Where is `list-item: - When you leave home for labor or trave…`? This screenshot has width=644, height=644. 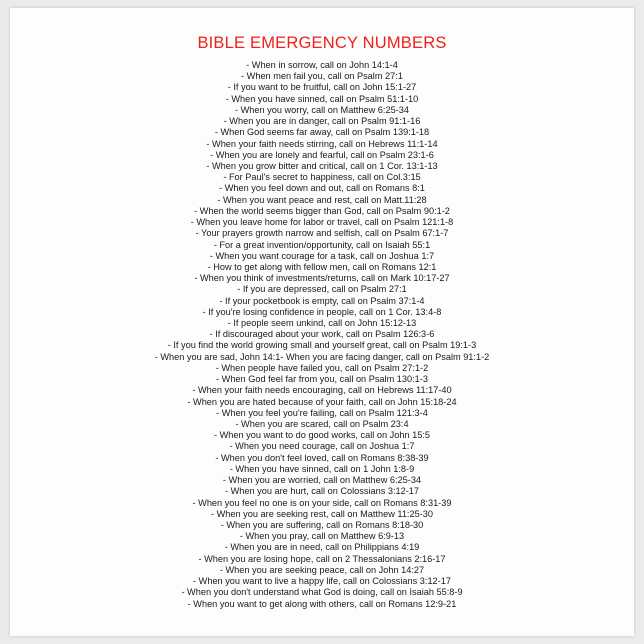 list-item: - When you leave home for labor or trave… is located at coordinates (322, 222).